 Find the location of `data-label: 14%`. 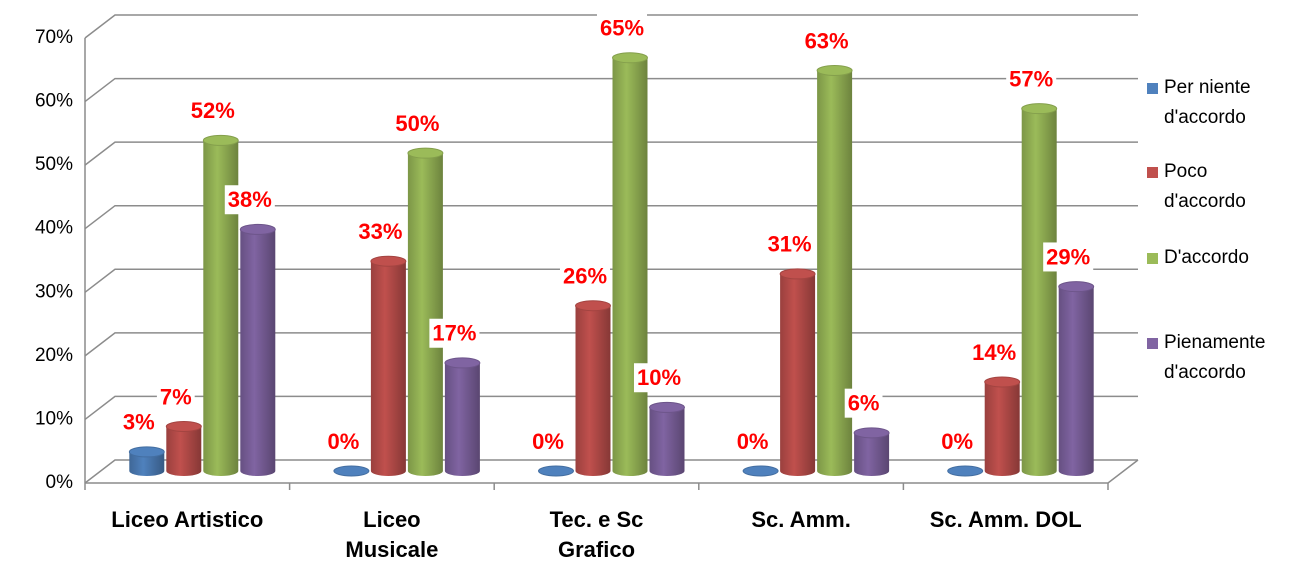

data-label: 14% is located at coordinates (994, 352).